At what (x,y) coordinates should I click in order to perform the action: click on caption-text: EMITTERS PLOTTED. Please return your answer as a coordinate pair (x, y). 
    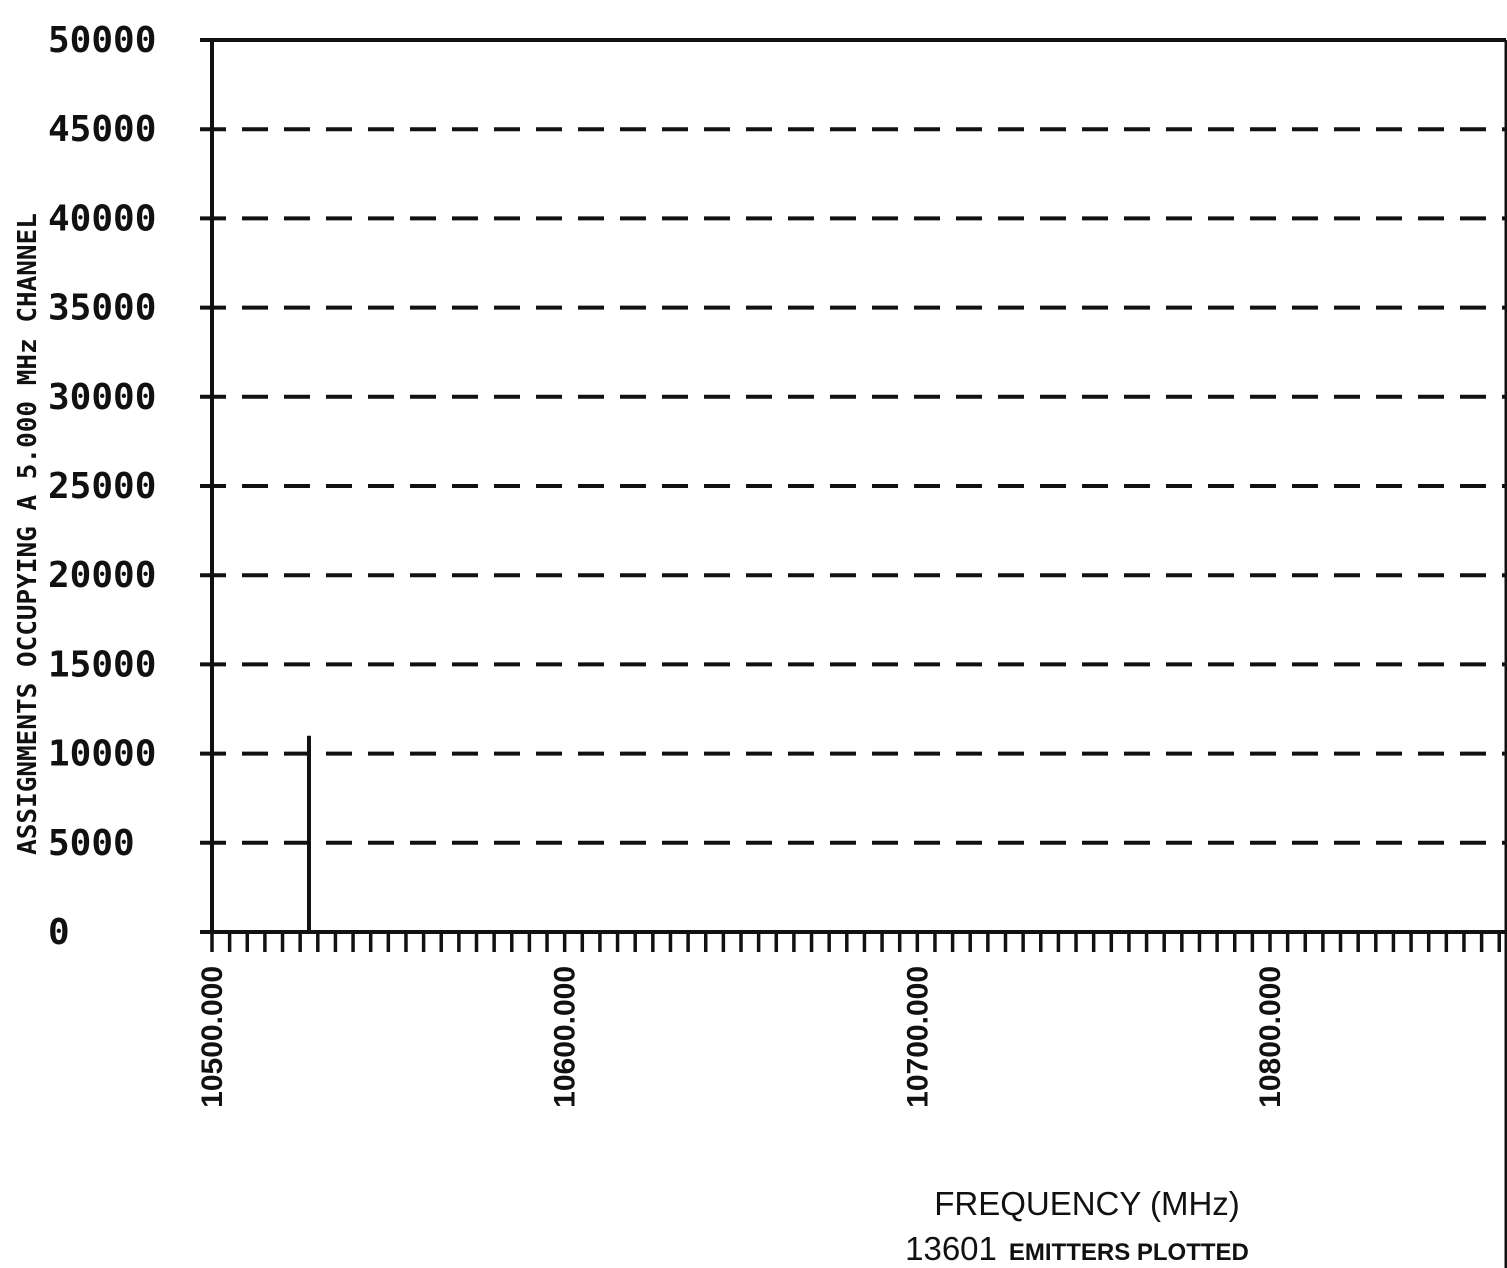
    Looking at the image, I should click on (1129, 1252).